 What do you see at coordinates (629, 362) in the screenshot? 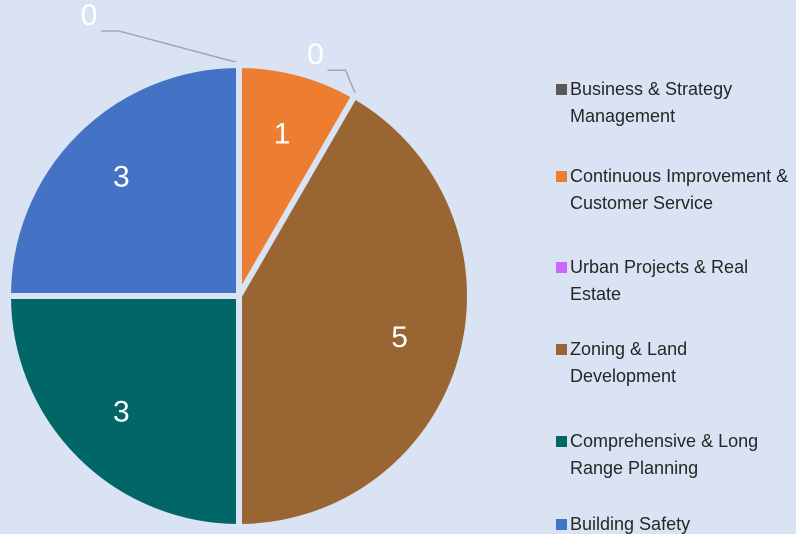
I see `legend-label: Zoning & Land Development` at bounding box center [629, 362].